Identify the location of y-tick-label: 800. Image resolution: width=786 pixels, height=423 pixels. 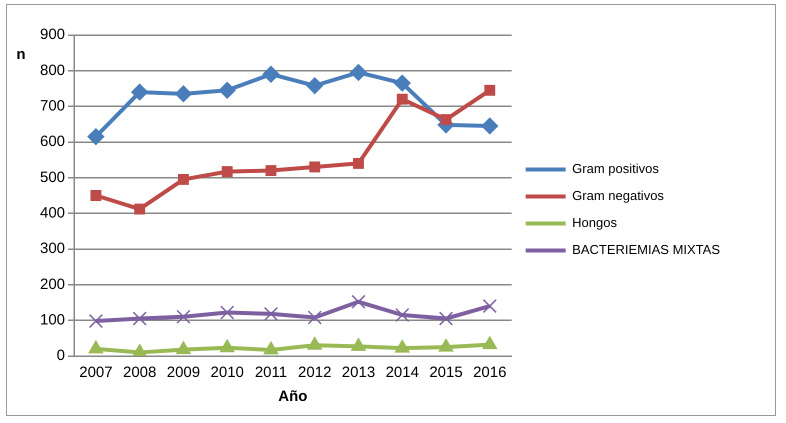
(53, 70).